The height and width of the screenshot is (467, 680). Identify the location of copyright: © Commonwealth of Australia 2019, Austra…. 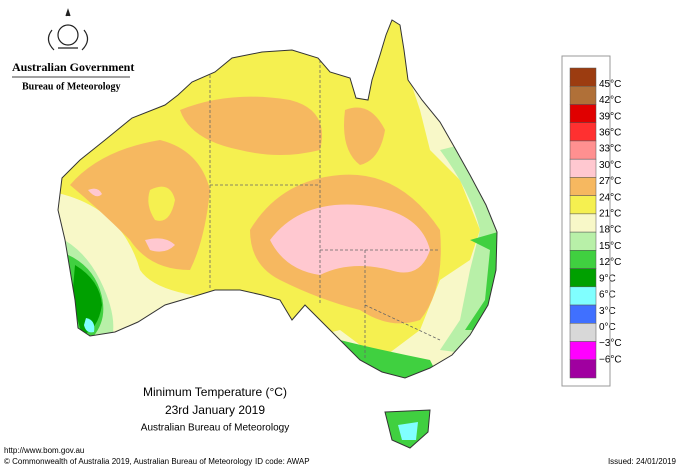
(128, 461).